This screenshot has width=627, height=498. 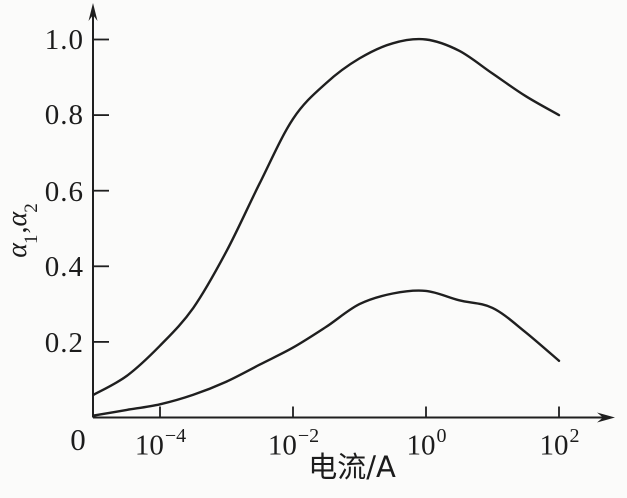 I want to click on y-tick-label-0.6: 0.6, so click(x=64, y=192).